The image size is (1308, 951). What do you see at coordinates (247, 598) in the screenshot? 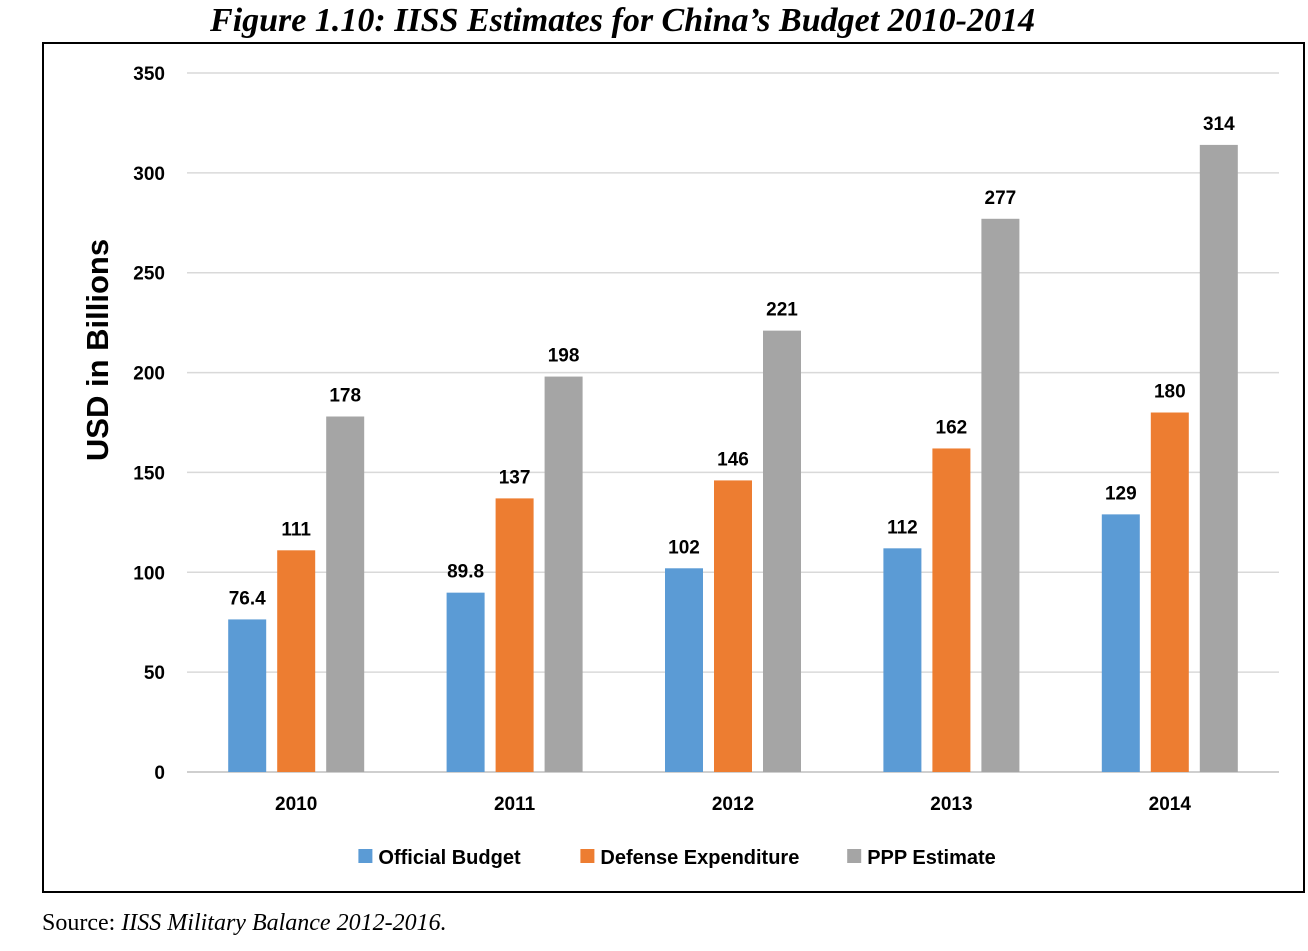
I see `data-label: 76.4` at bounding box center [247, 598].